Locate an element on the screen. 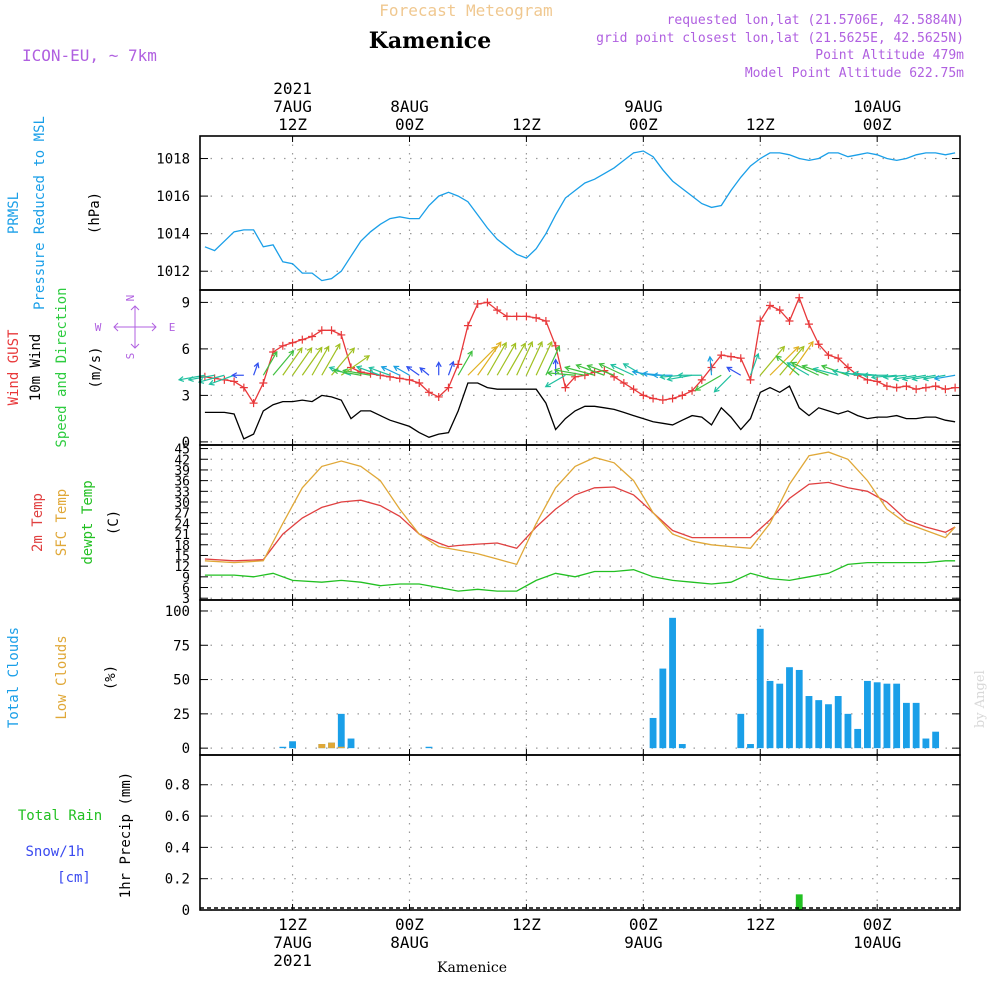 The width and height of the screenshot is (1000, 1000). y-tick-label: 9 is located at coordinates (186, 303).